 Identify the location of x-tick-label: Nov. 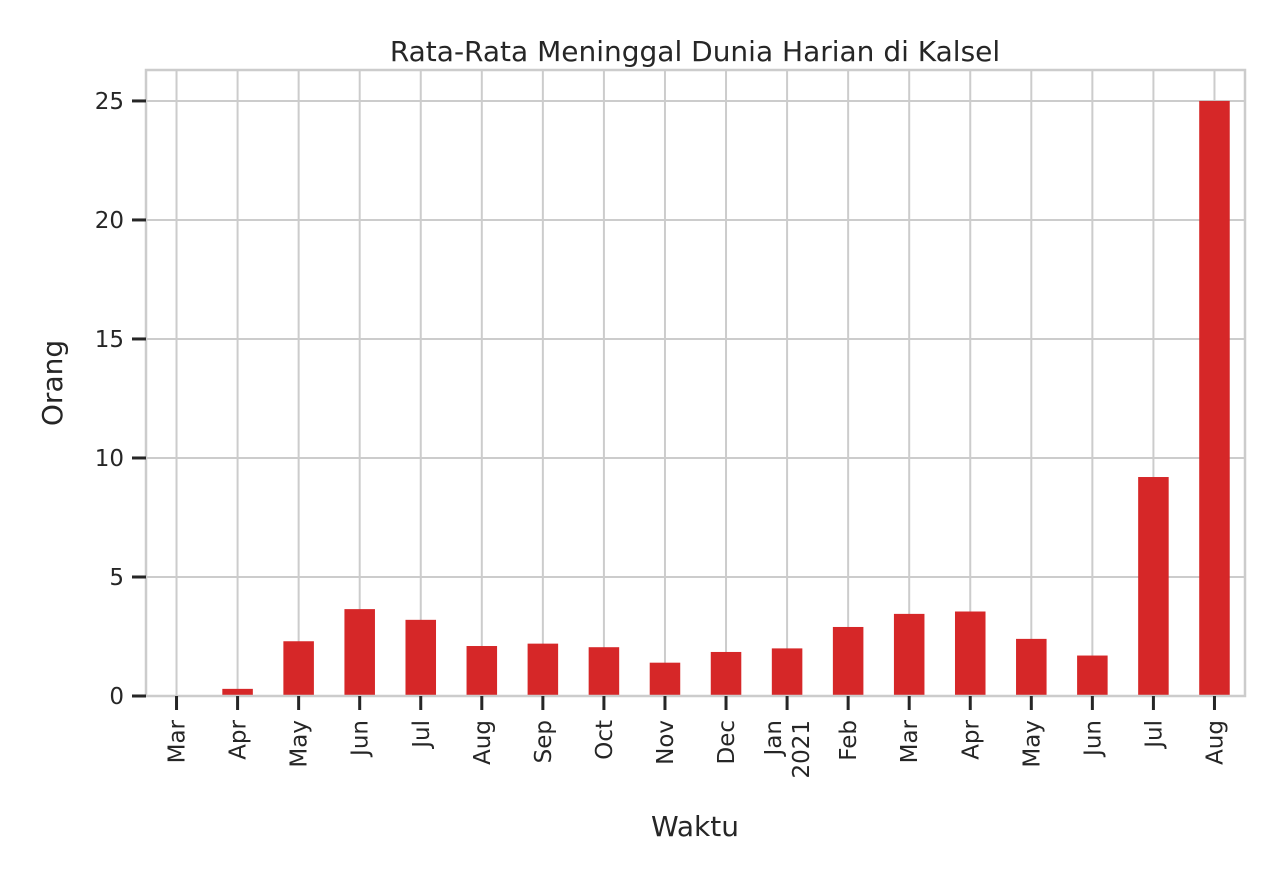
(666, 742).